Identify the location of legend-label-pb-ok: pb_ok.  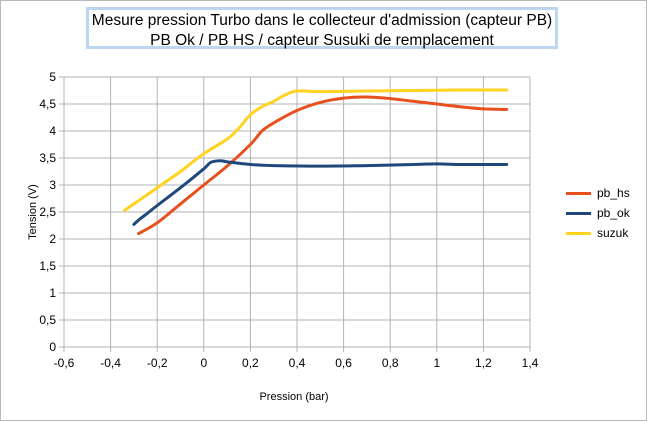
(613, 213).